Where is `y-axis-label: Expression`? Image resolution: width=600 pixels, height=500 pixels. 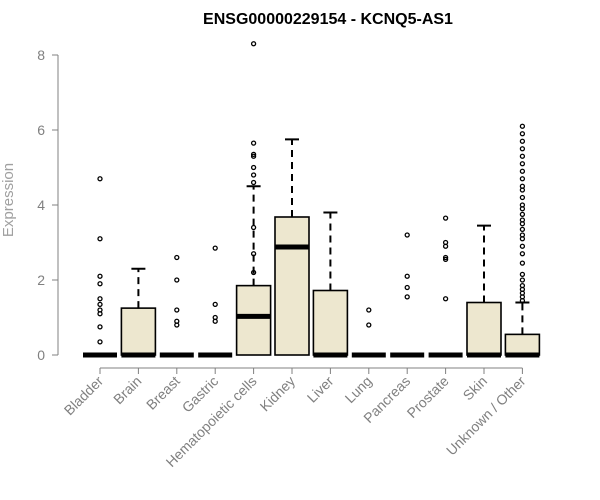 y-axis-label: Expression is located at coordinates (8, 200).